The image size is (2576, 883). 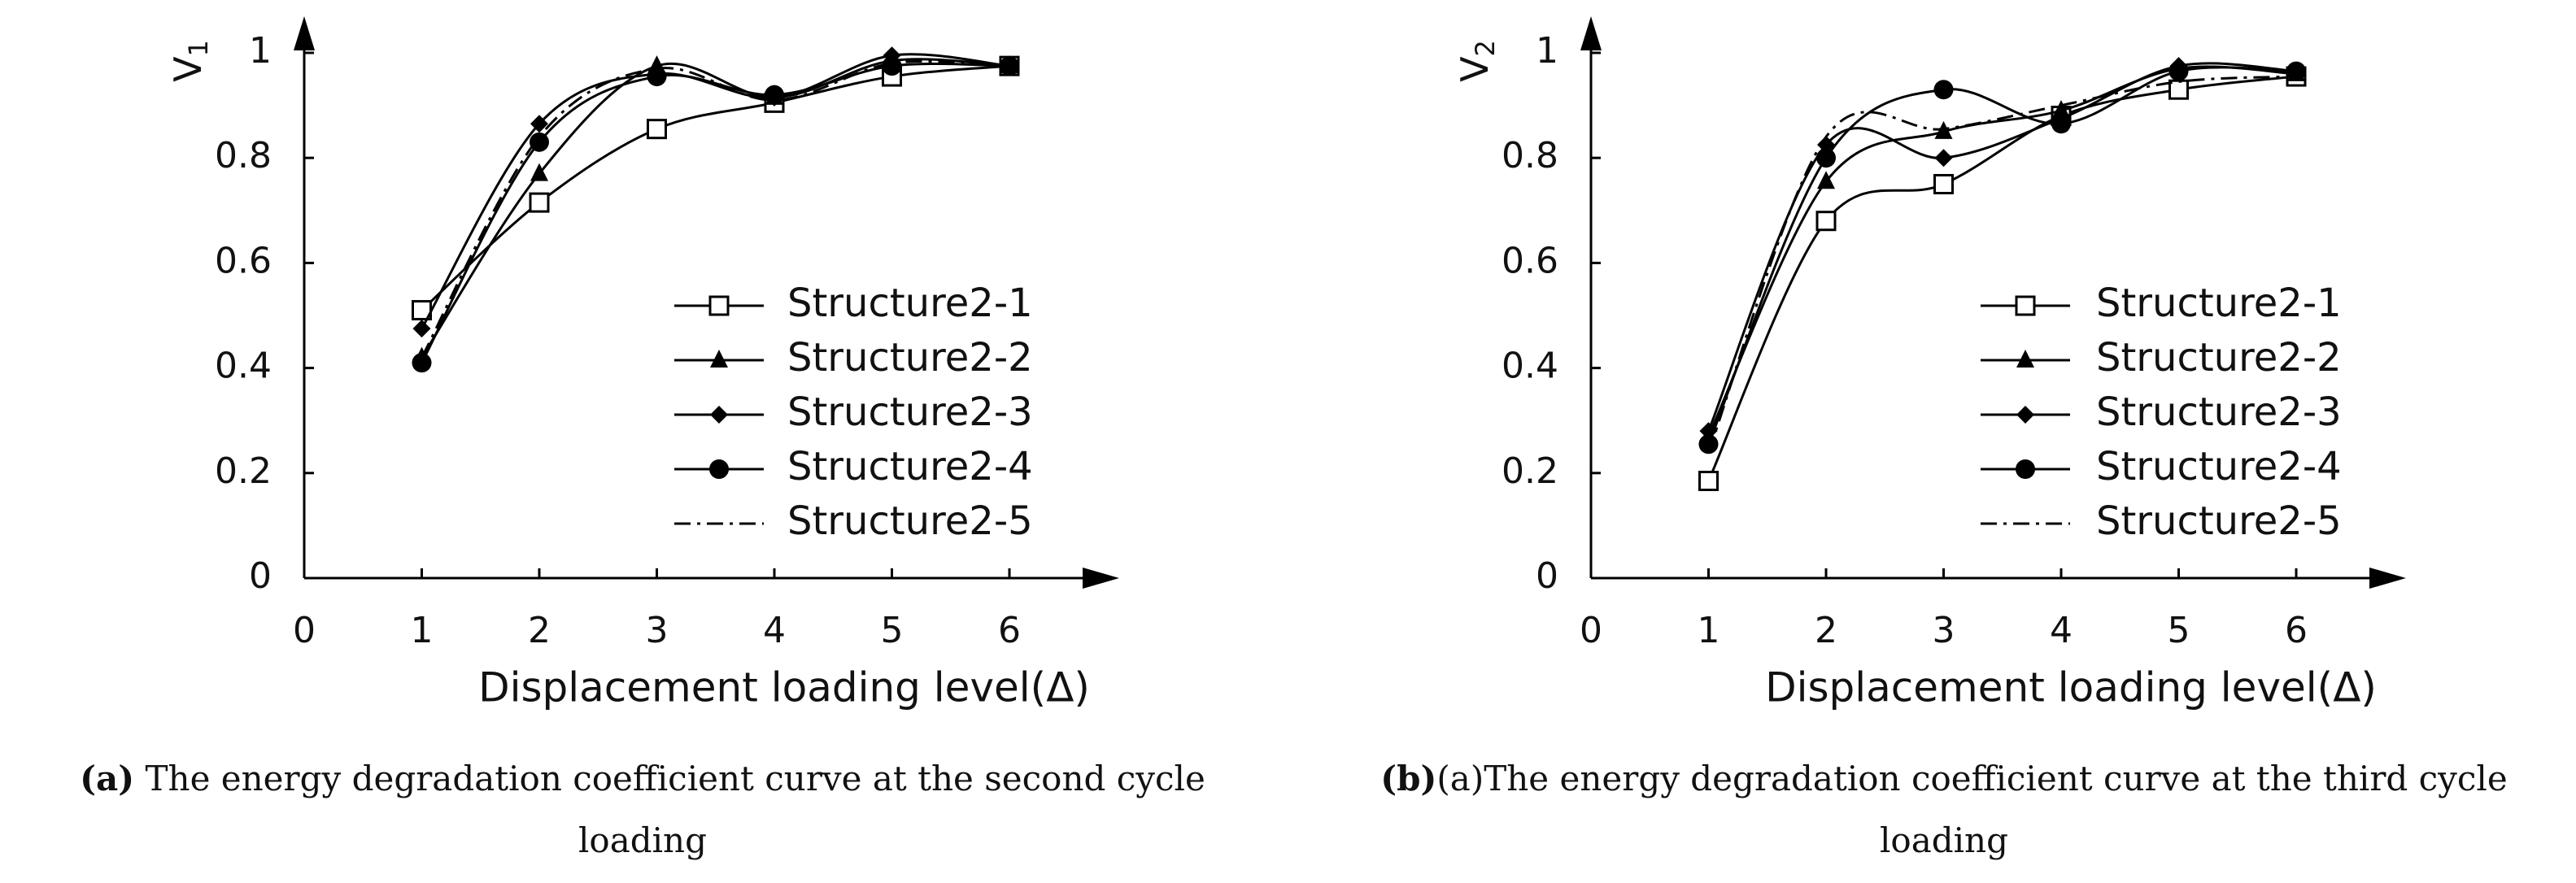 I want to click on caption-prefix: (b), so click(x=1408, y=778).